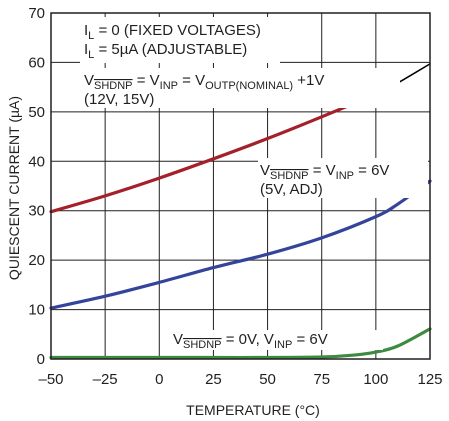 The image size is (449, 421). Describe the element at coordinates (213, 379) in the screenshot. I see `x-tick-label: 25` at that location.